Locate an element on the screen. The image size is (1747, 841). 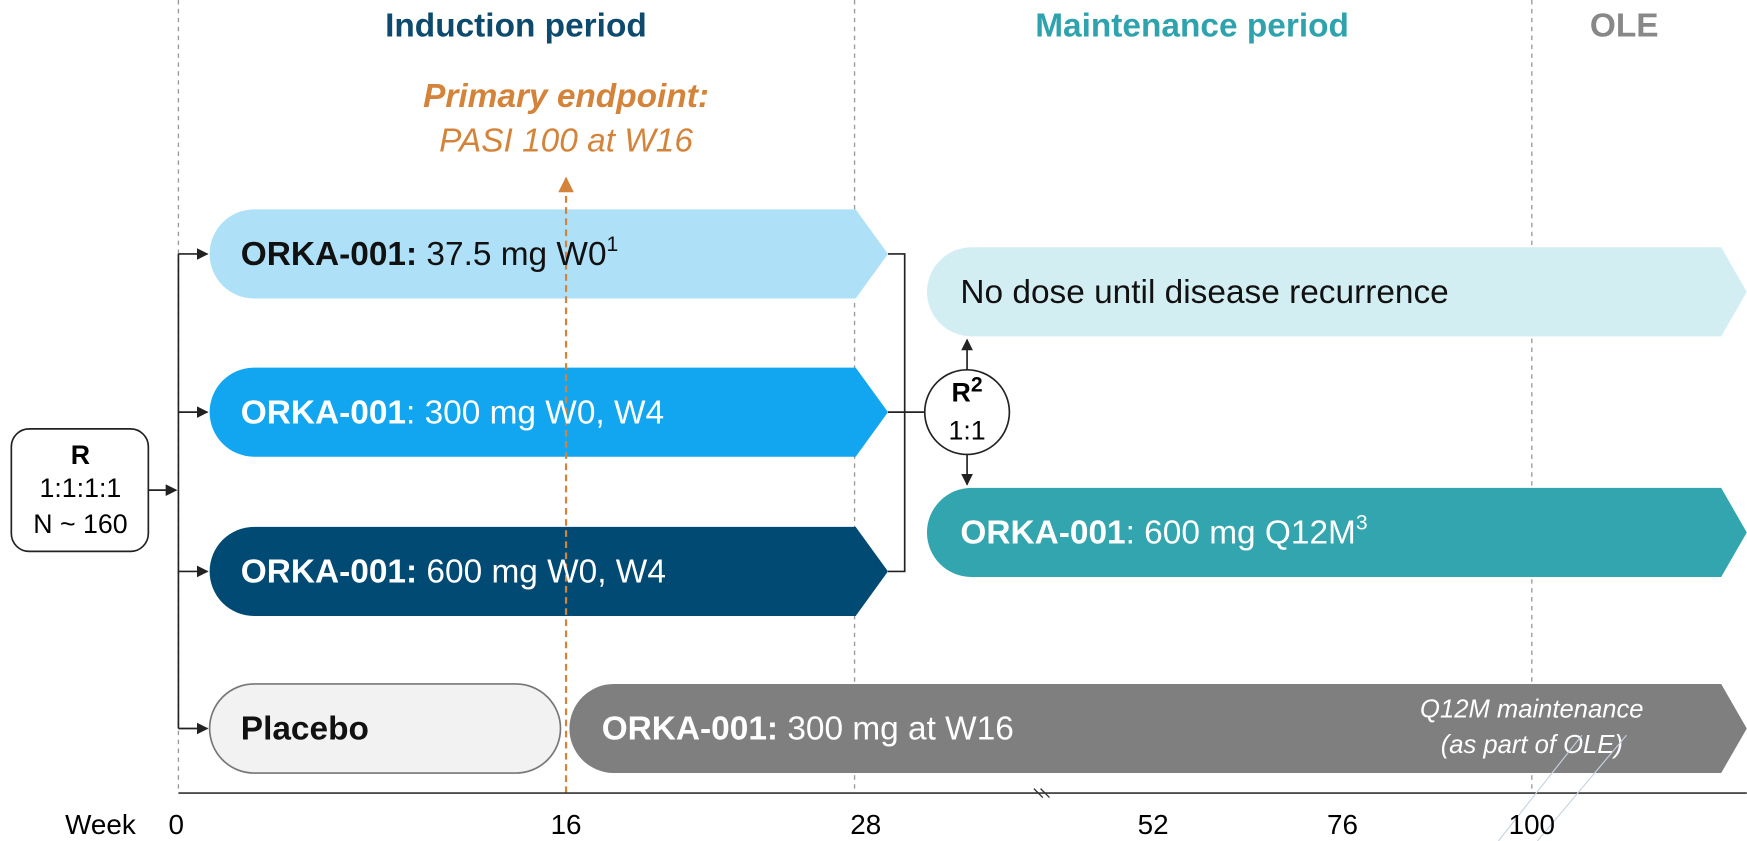
rand-n: N ~ 160 is located at coordinates (80, 524).